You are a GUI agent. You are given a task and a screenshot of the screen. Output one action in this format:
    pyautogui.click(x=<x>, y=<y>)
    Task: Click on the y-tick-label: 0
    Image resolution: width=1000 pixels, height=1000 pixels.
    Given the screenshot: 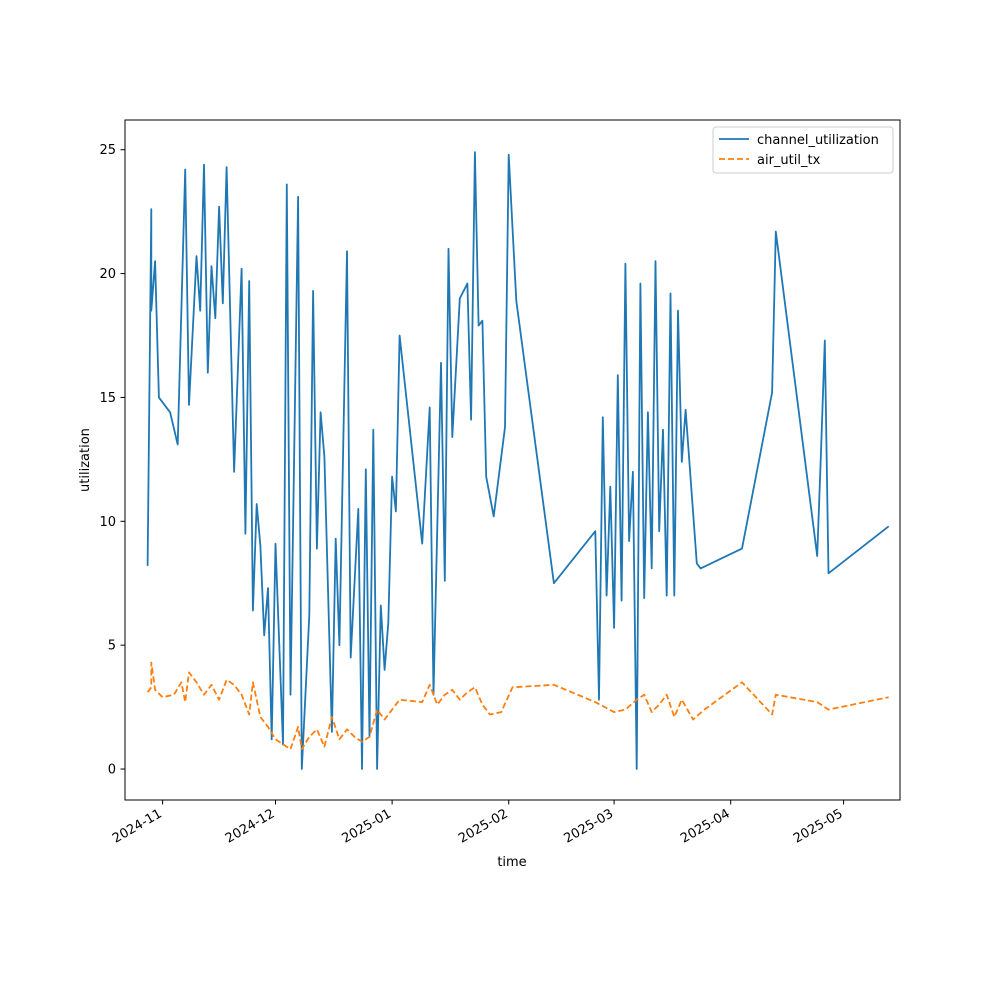 What is the action you would take?
    pyautogui.click(x=112, y=770)
    